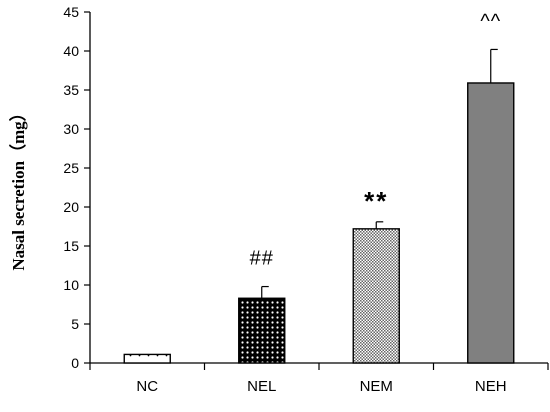  What do you see at coordinates (376, 201) in the screenshot?
I see `significance-label-nem: **` at bounding box center [376, 201].